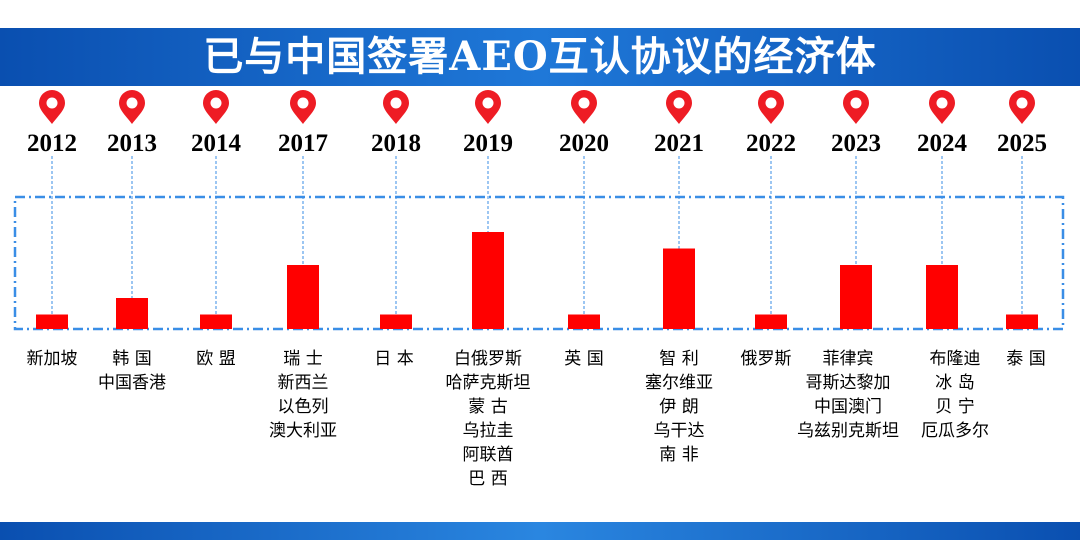  What do you see at coordinates (488, 359) in the screenshot?
I see `economy-label: 白俄罗斯` at bounding box center [488, 359].